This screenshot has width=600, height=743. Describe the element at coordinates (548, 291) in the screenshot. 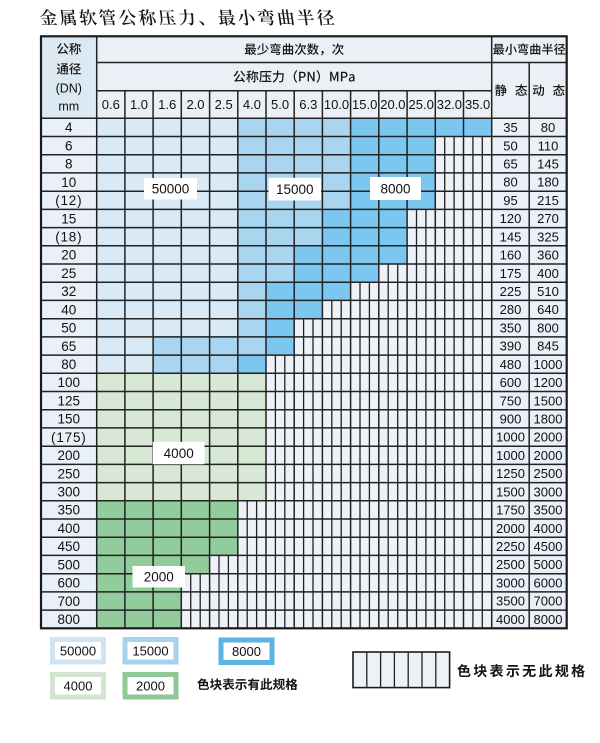

I see `svg-text: 510` at that location.